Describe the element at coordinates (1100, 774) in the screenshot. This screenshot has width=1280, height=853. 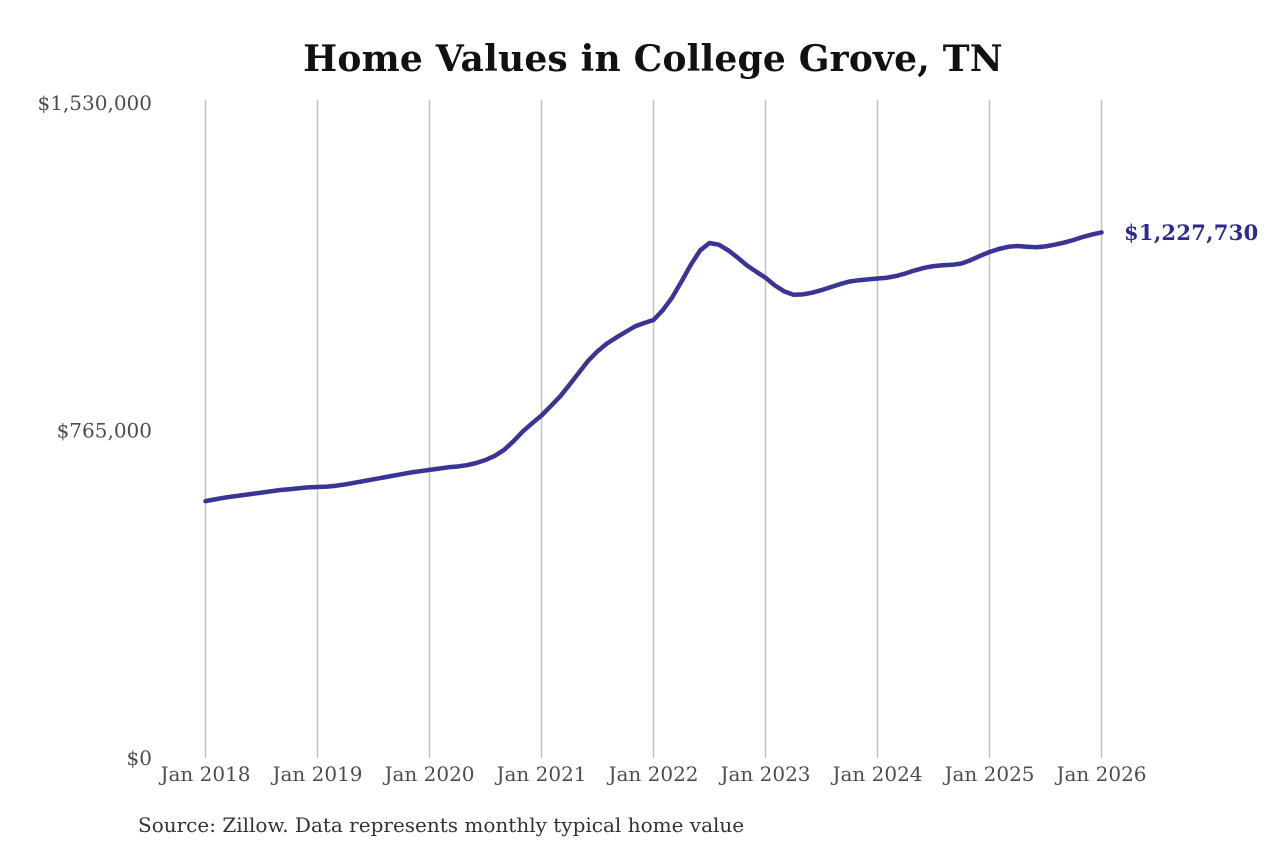
I see `x-axis-tick-label: Jan 2026` at that location.